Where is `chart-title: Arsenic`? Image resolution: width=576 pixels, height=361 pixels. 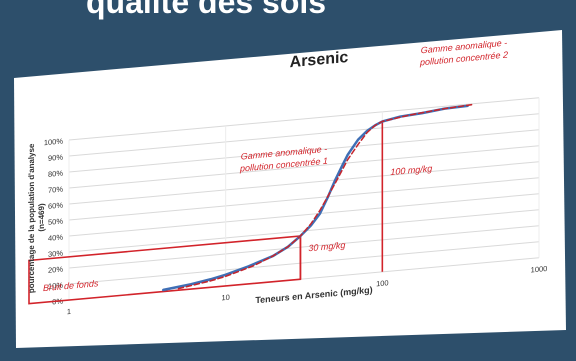 chart-title: Arsenic is located at coordinates (319, 59).